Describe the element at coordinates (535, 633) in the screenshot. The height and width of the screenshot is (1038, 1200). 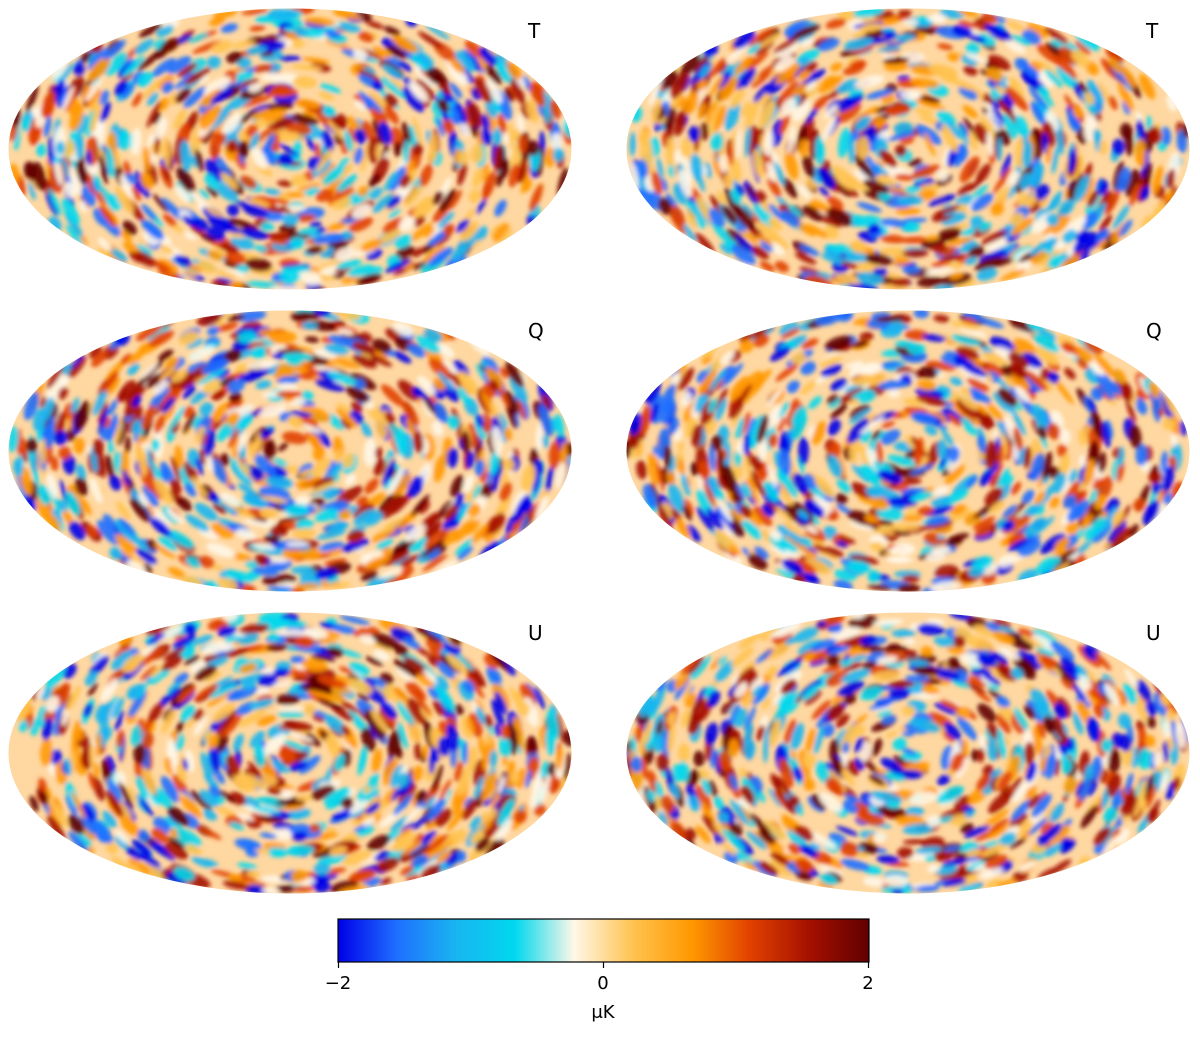
I see `panel-label-5: U` at that location.